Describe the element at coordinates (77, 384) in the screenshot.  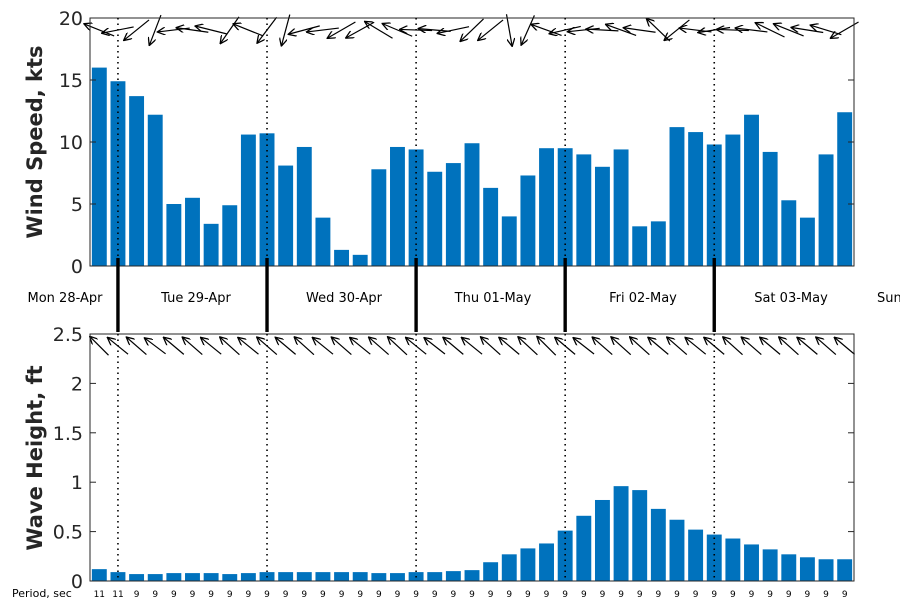
I see `wave-y-tick-label: 2` at that location.